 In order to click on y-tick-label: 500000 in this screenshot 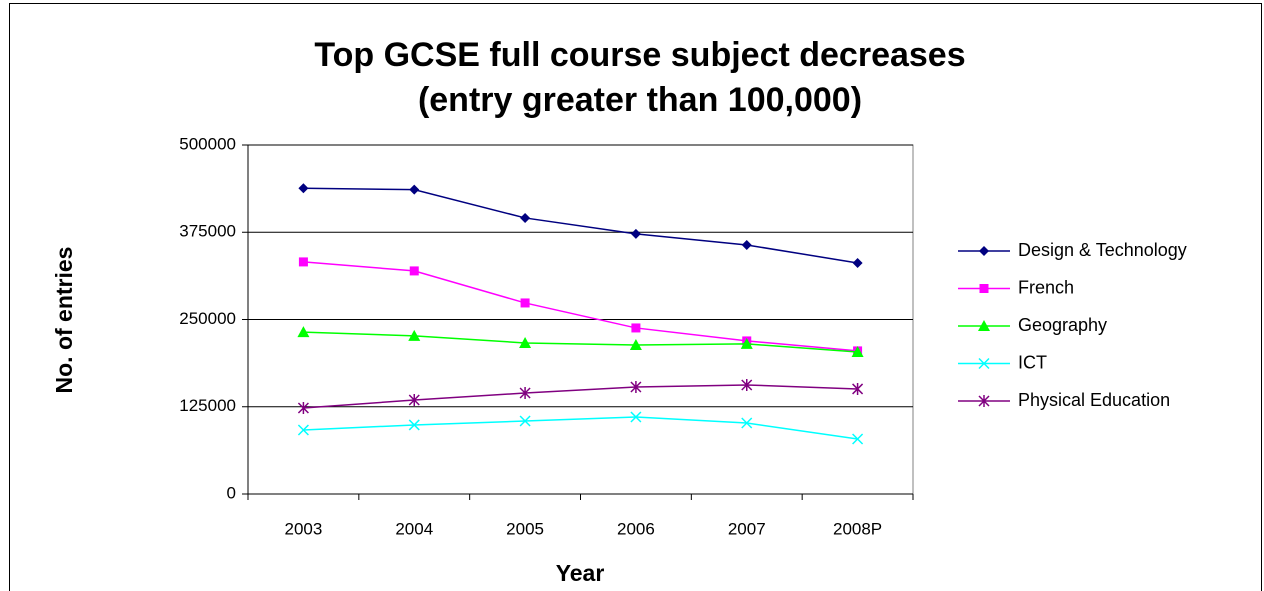, I will do `click(207, 143)`.